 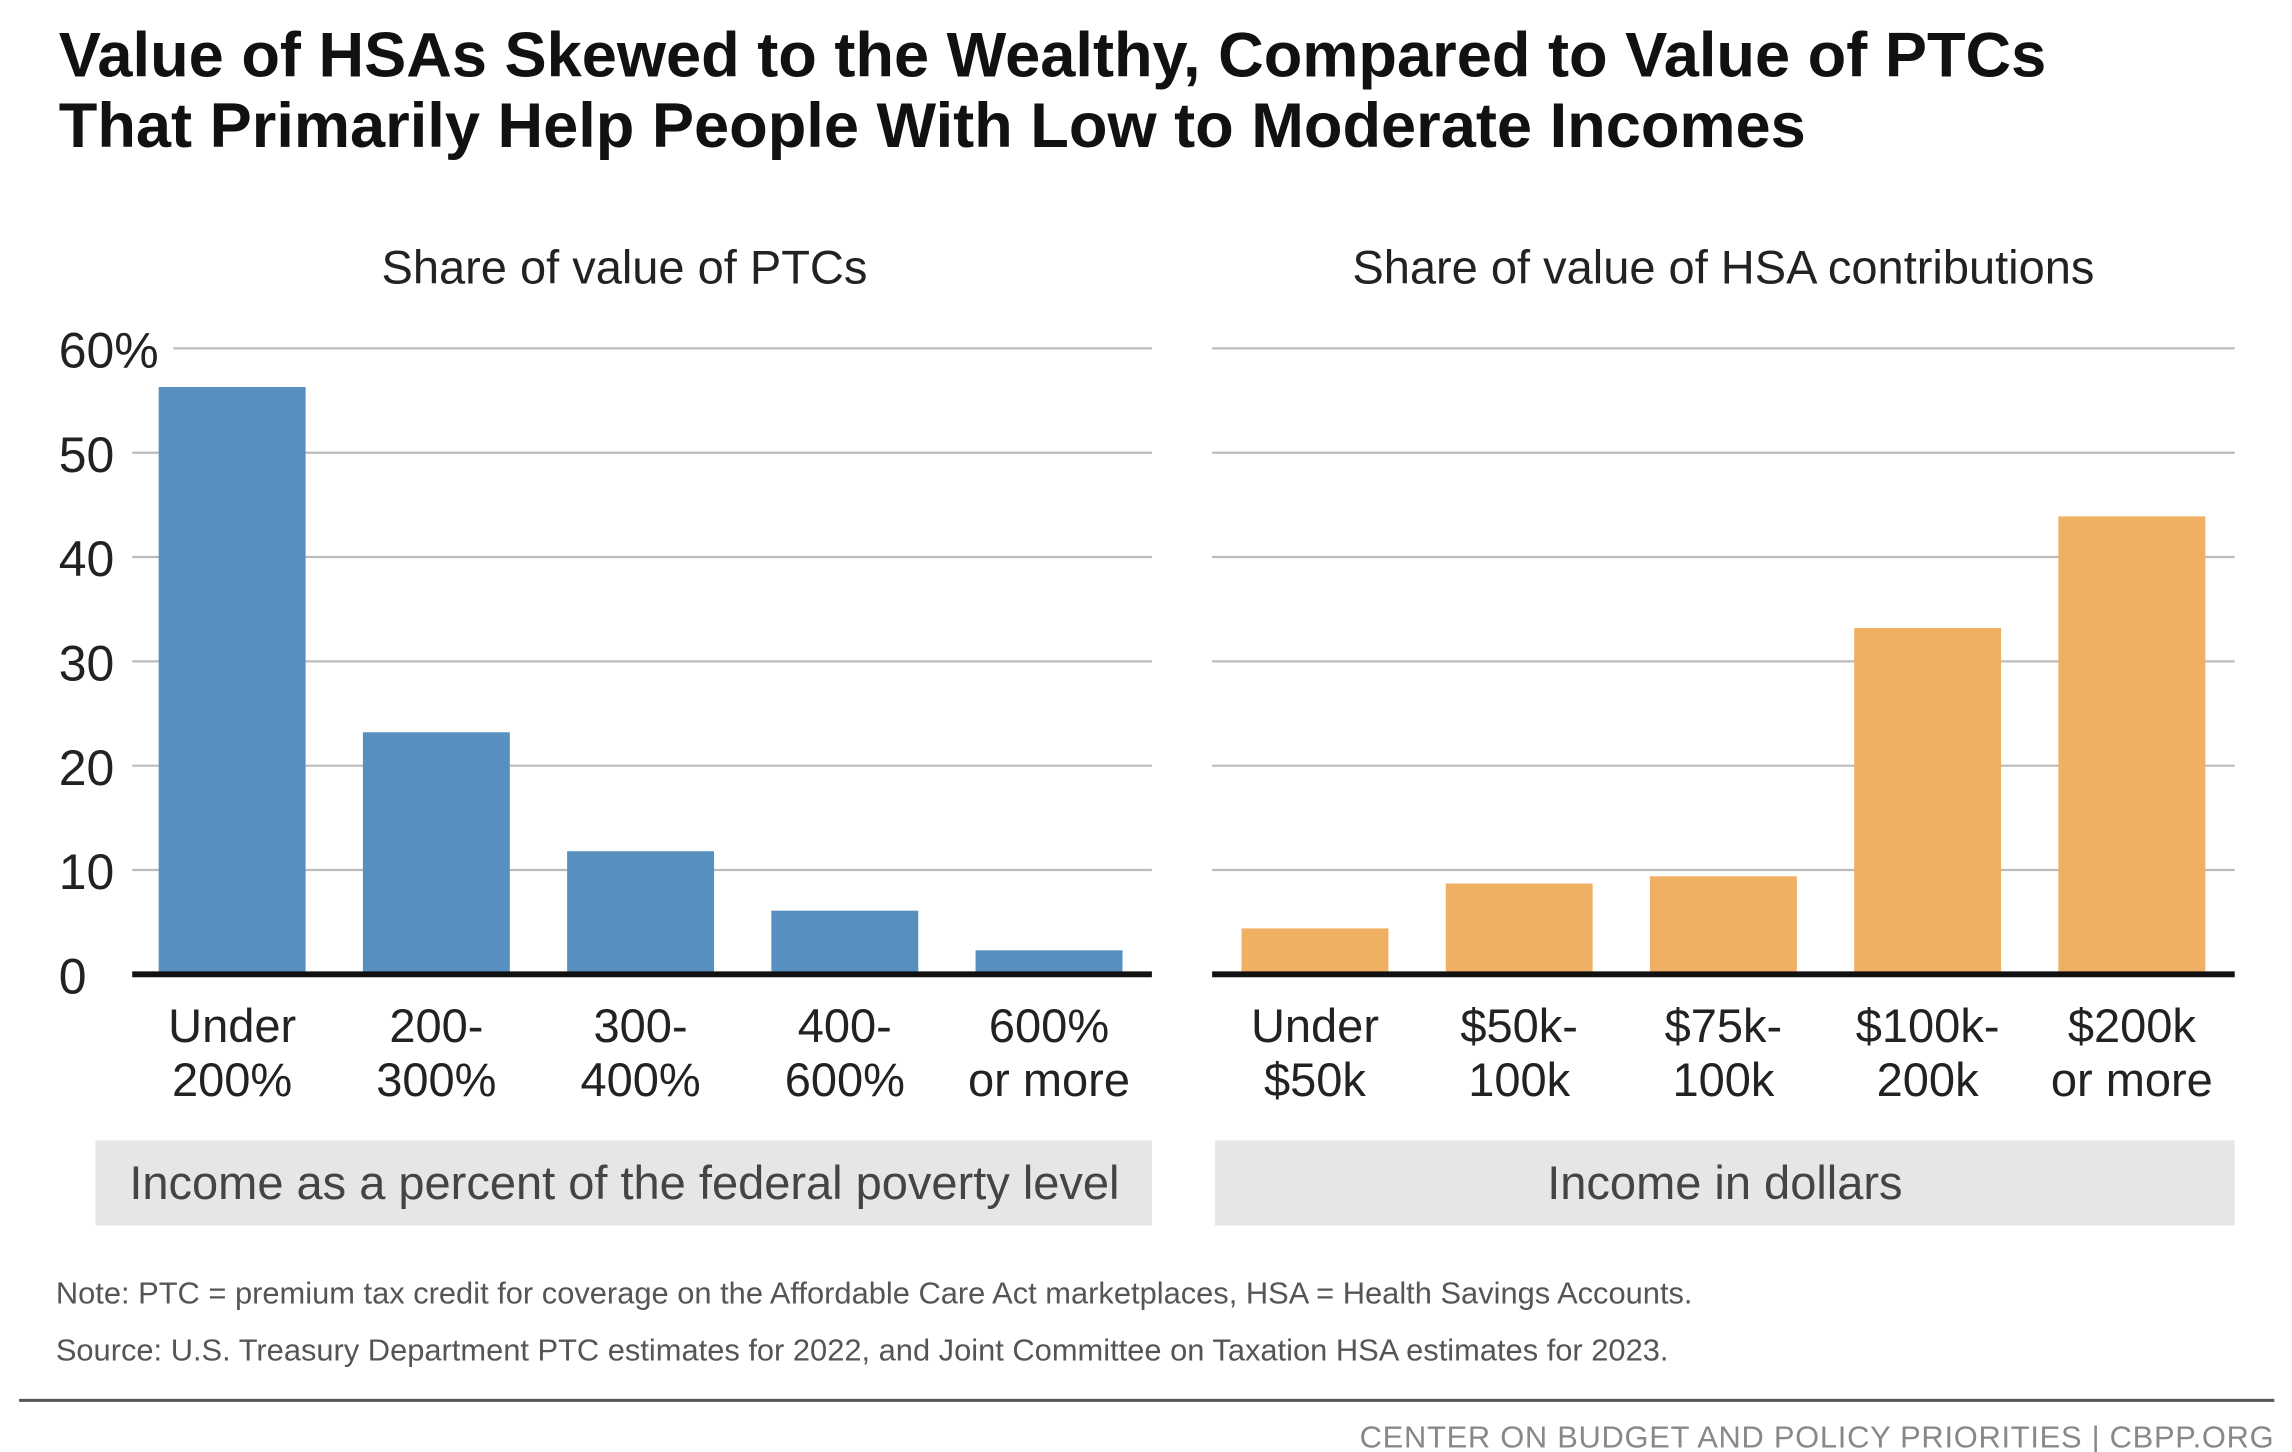 I want to click on y-tick-label: 40, so click(x=87, y=559).